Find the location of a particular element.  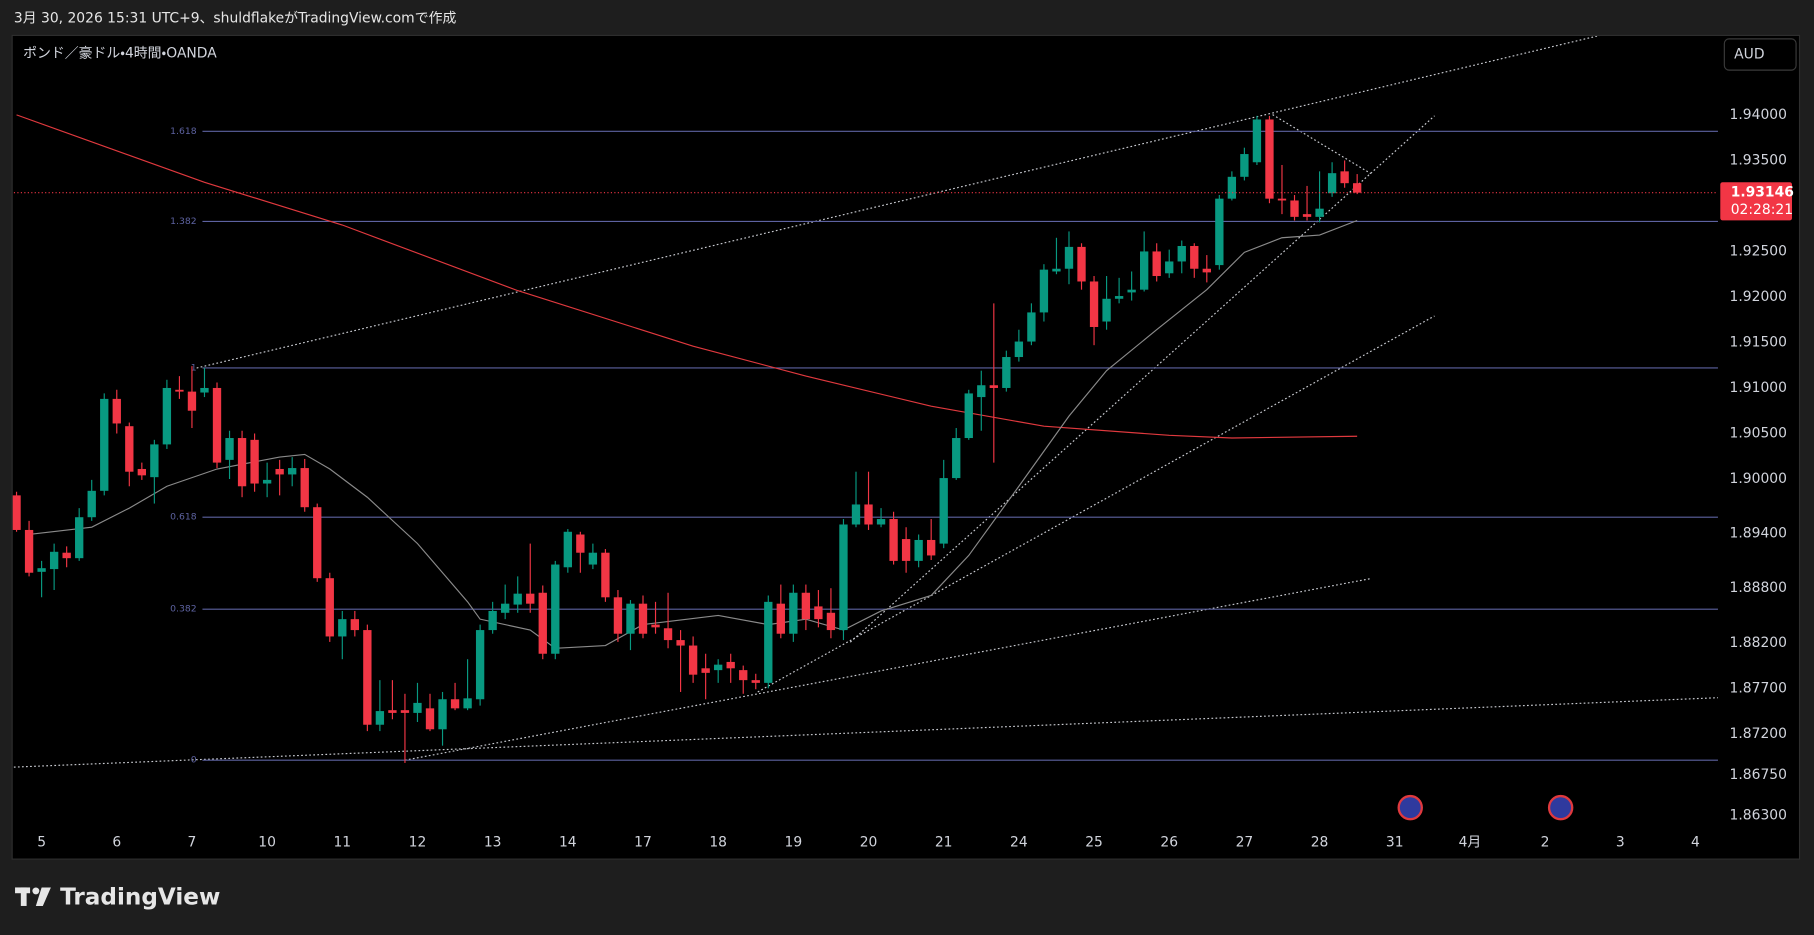

last-price-box is located at coordinates (1756, 201).